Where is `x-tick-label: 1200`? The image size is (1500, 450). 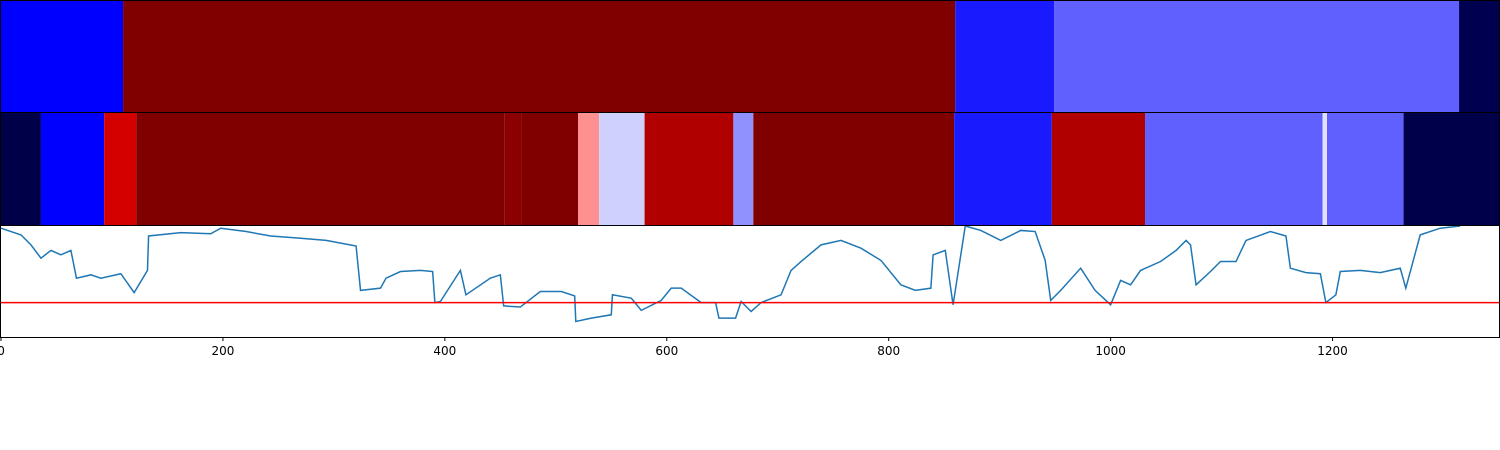 x-tick-label: 1200 is located at coordinates (1332, 351).